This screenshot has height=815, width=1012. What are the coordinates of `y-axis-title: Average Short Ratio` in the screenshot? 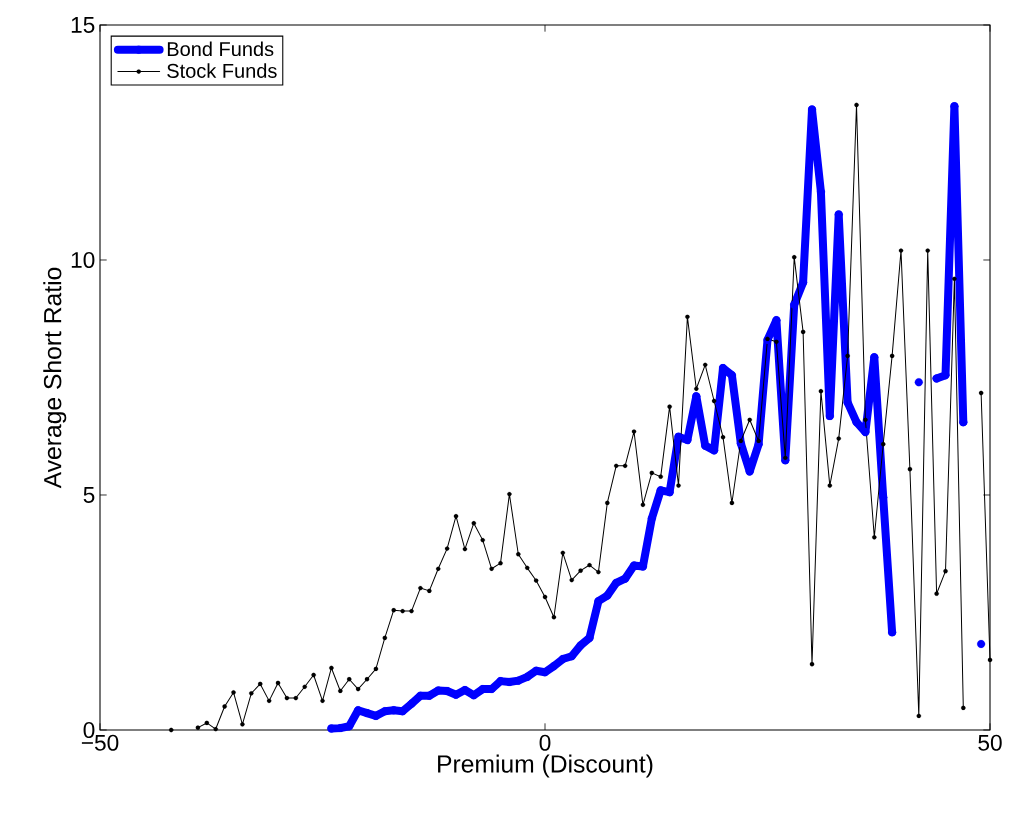 It's located at (55, 378).